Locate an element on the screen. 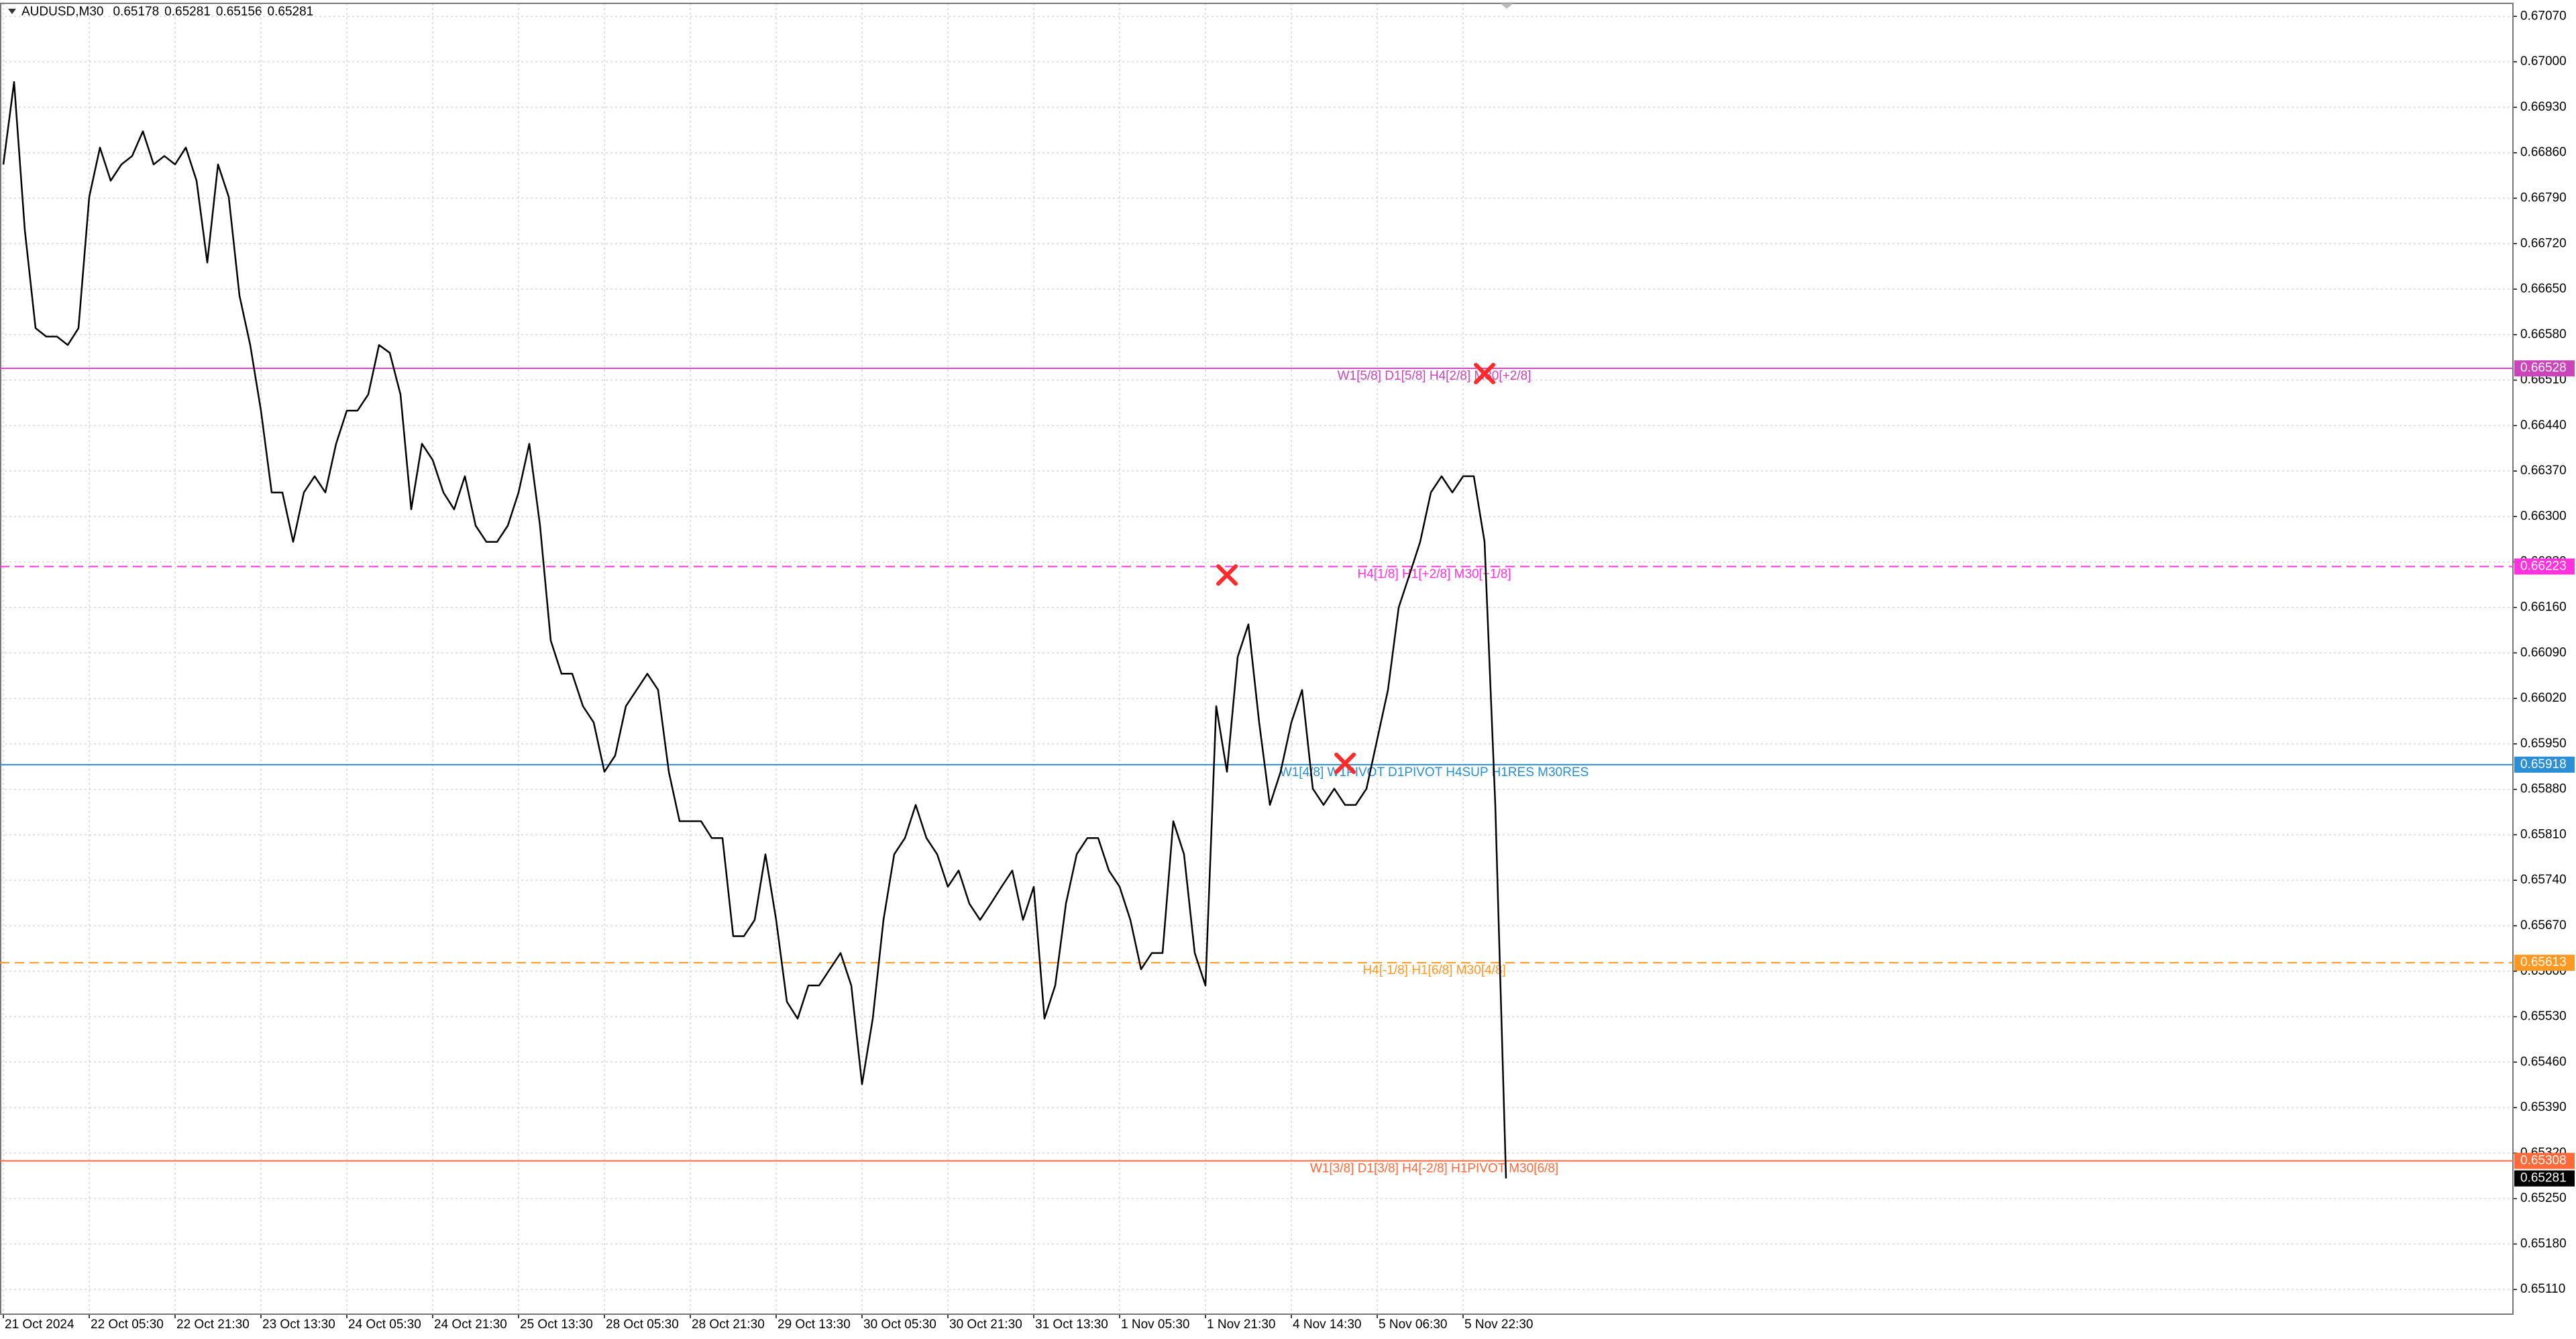 Image resolution: width=2576 pixels, height=1339 pixels. level-tag-text: 0.65308 is located at coordinates (2543, 1161).